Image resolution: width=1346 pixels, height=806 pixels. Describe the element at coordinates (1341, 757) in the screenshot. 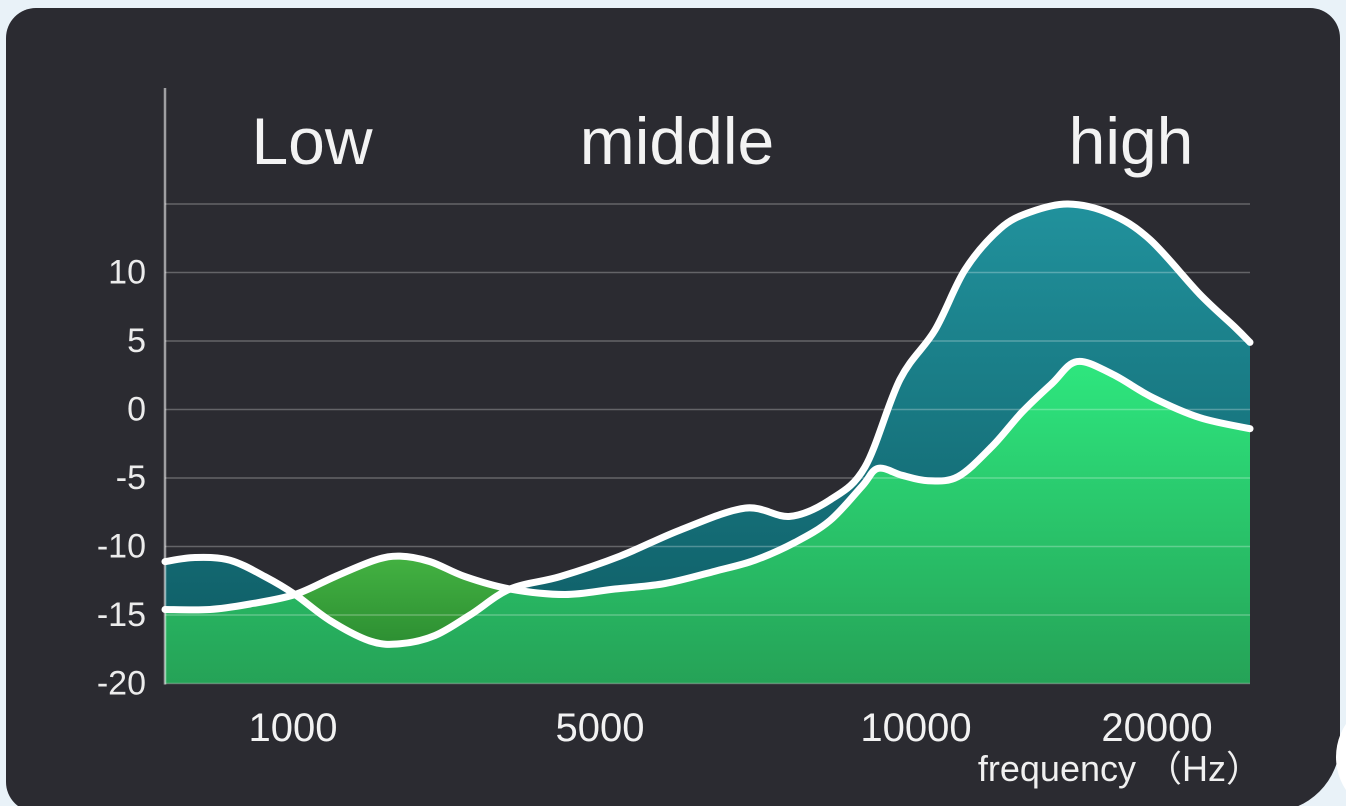

I see `decor-circle` at that location.